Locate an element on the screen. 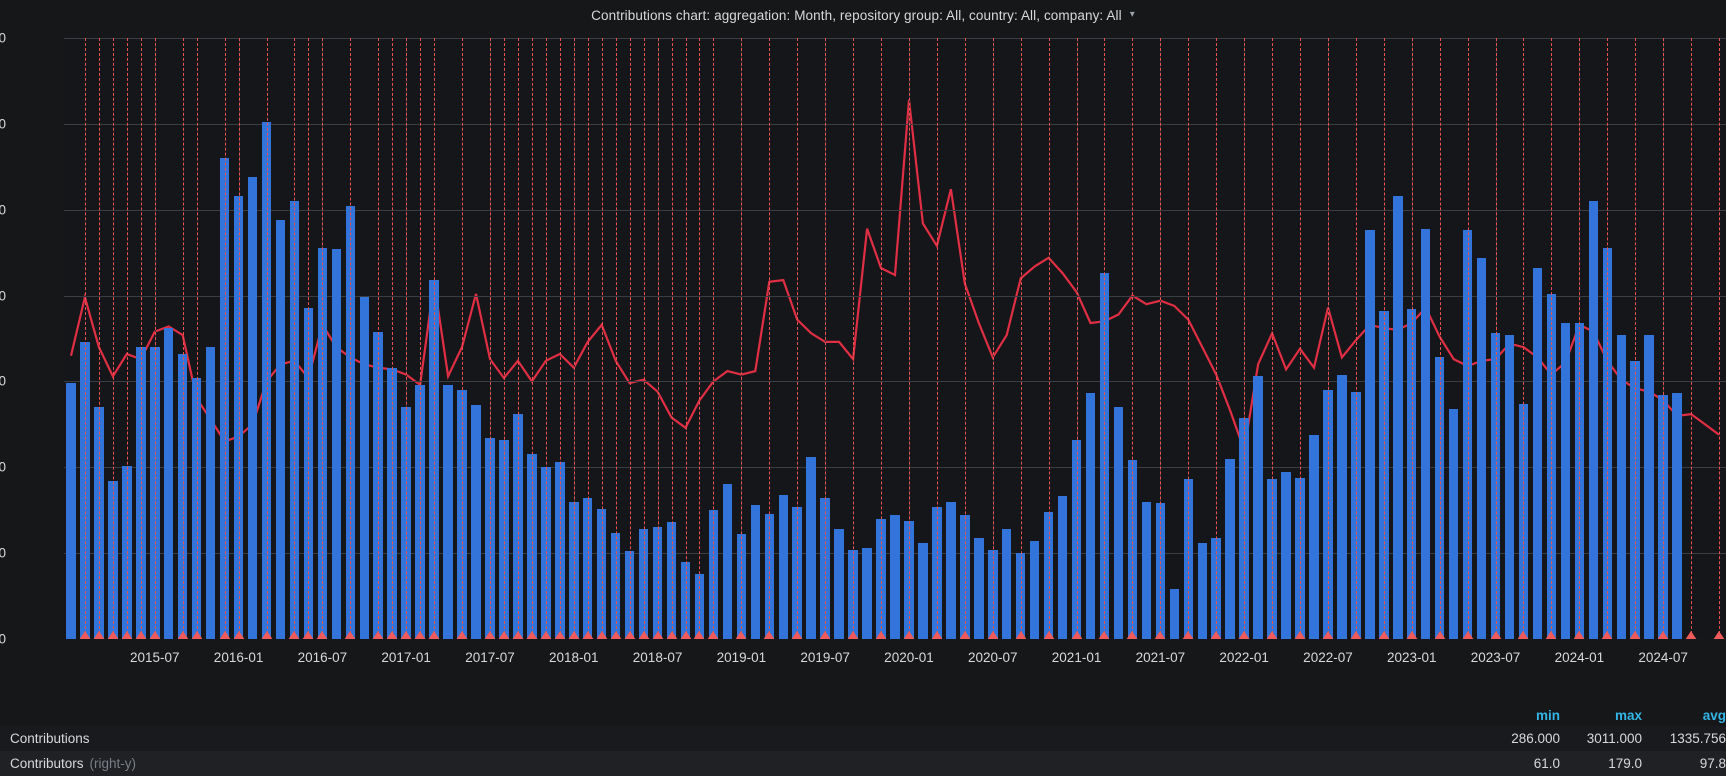 The image size is (1726, 776). chevron-down-icon: ▾ is located at coordinates (1132, 14).